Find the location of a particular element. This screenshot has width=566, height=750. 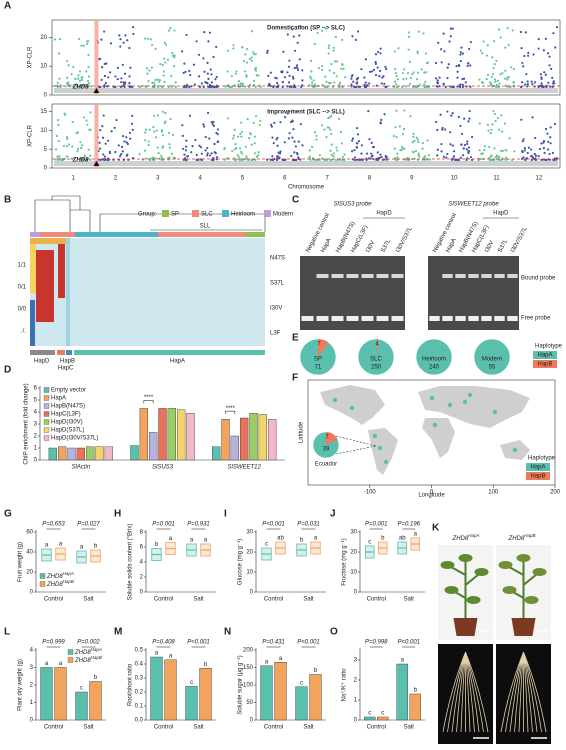

legend-label: Heirloom is located at coordinates (243, 215).